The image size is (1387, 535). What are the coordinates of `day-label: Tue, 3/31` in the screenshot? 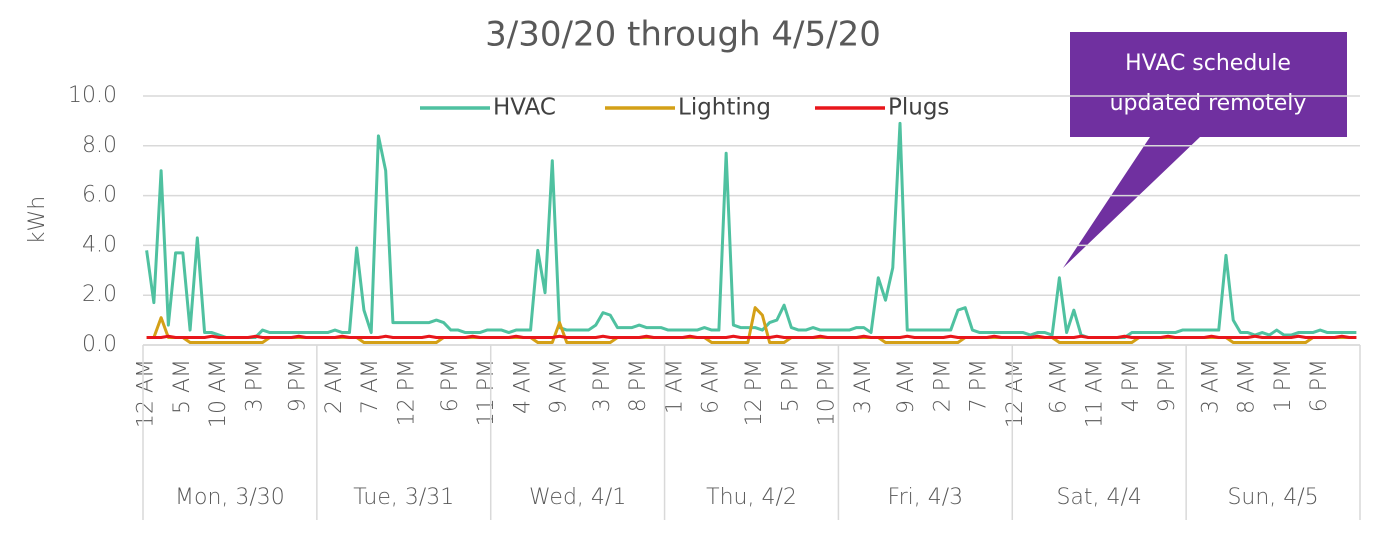 It's located at (403, 497).